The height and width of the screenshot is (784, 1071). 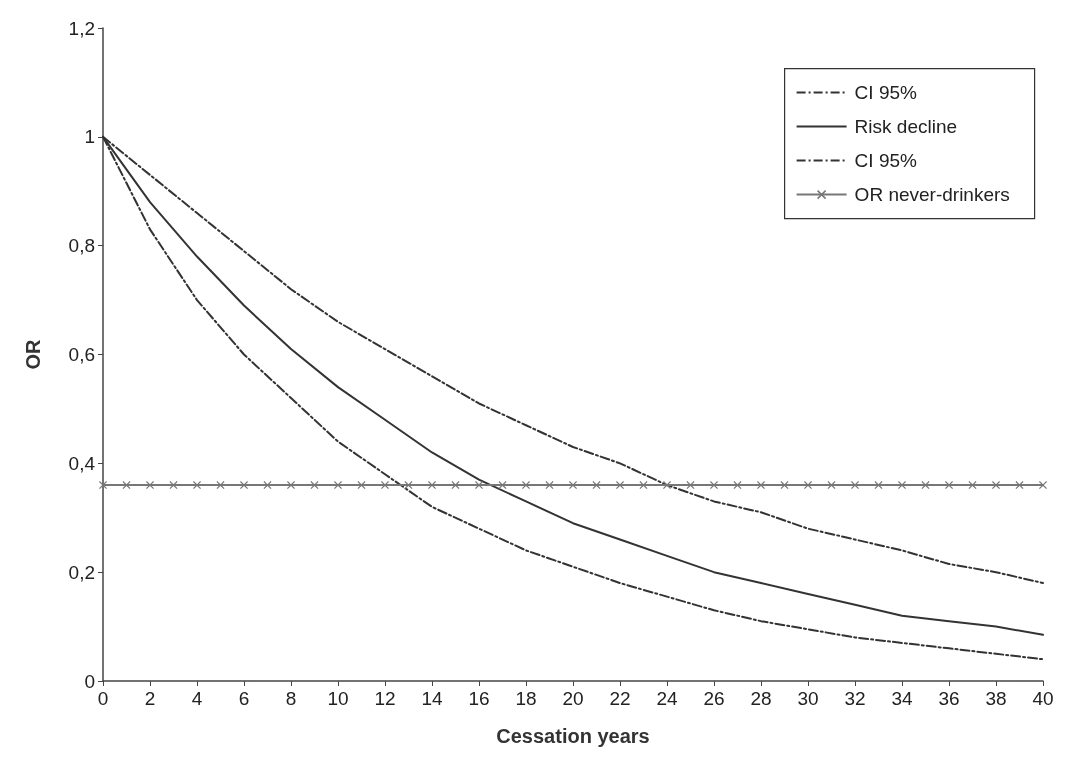 What do you see at coordinates (573, 736) in the screenshot?
I see `x-axis-title: Cessation years` at bounding box center [573, 736].